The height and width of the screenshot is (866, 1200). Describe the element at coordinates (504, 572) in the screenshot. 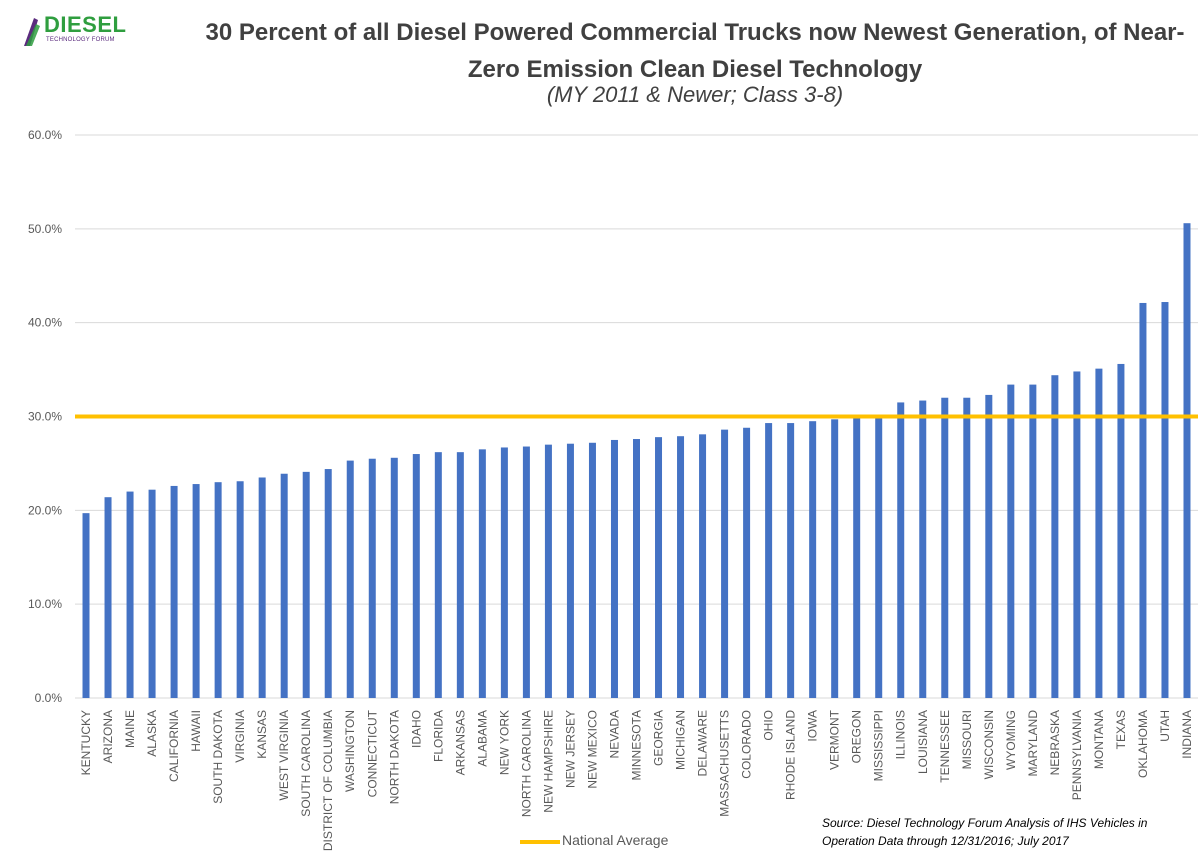

I see `bar-new-york` at that location.